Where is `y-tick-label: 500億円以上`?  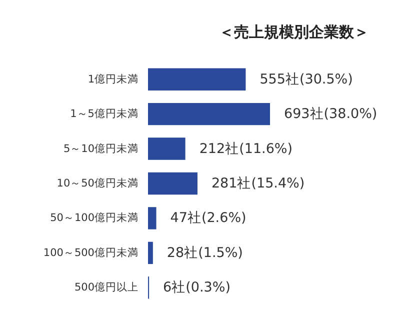 y-tick-label: 500億円以上 is located at coordinates (106, 287).